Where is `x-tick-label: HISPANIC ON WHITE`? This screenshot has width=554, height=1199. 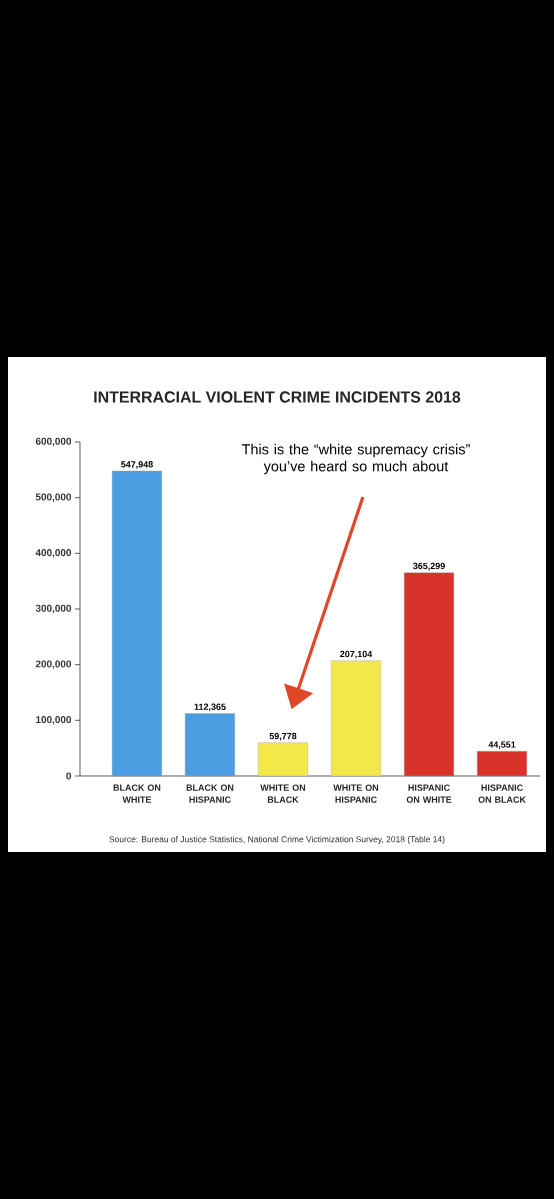
x-tick-label: HISPANIC ON WHITE is located at coordinates (429, 793).